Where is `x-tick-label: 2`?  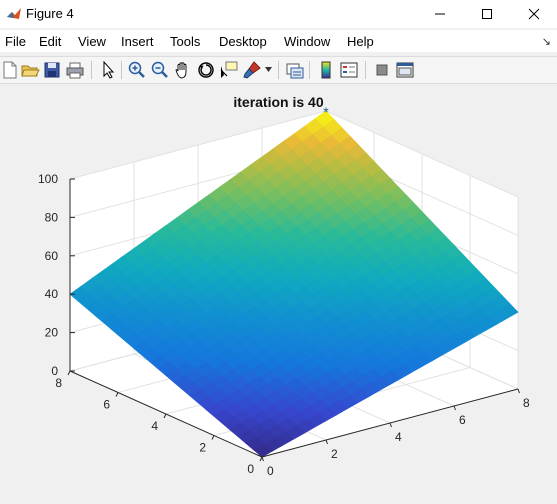 x-tick-label: 2 is located at coordinates (334, 454).